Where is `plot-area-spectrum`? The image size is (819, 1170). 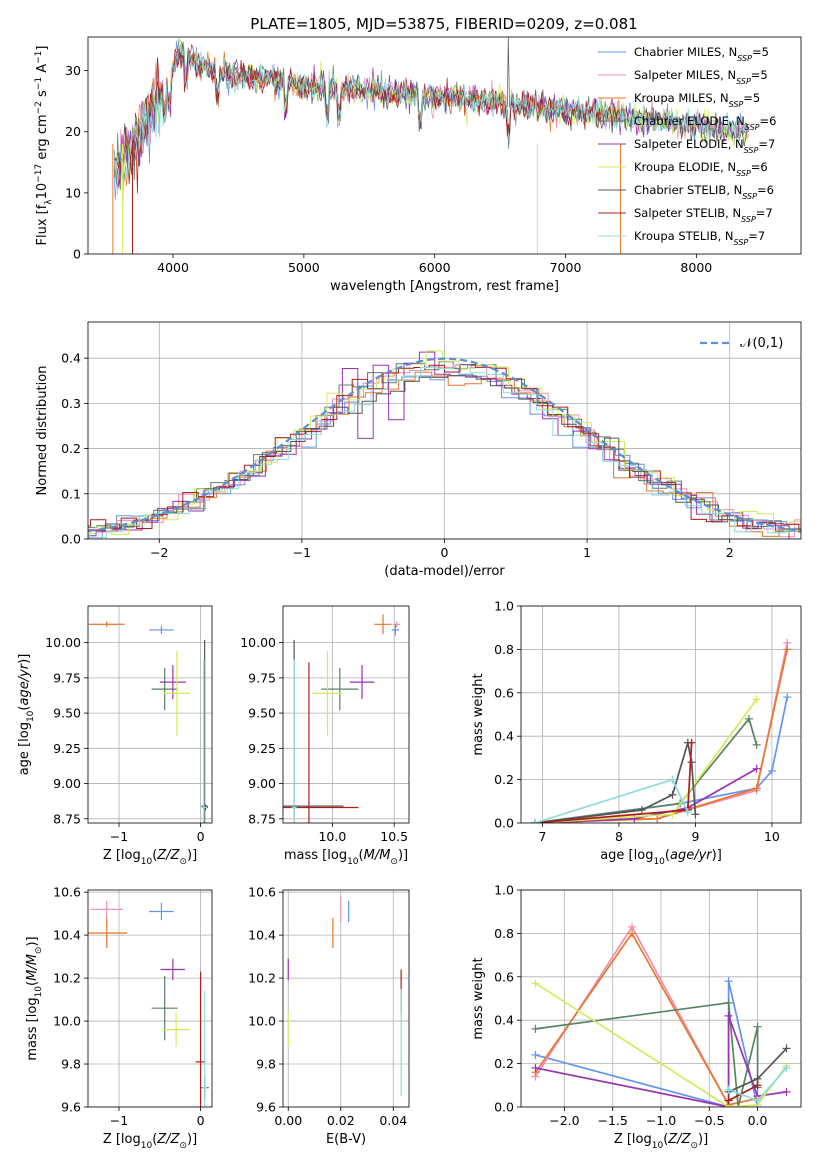 plot-area-spectrum is located at coordinates (430, 145).